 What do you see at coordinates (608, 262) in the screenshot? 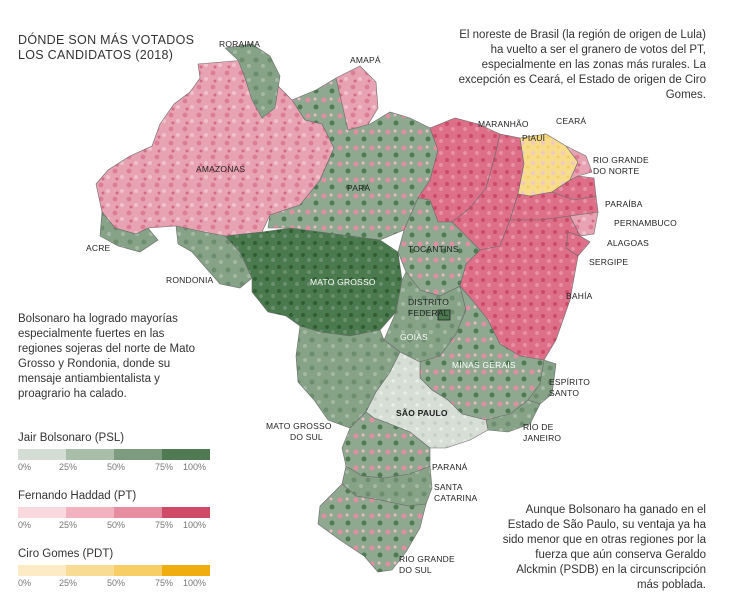
I see `label-sergipe: SERGIPE` at bounding box center [608, 262].